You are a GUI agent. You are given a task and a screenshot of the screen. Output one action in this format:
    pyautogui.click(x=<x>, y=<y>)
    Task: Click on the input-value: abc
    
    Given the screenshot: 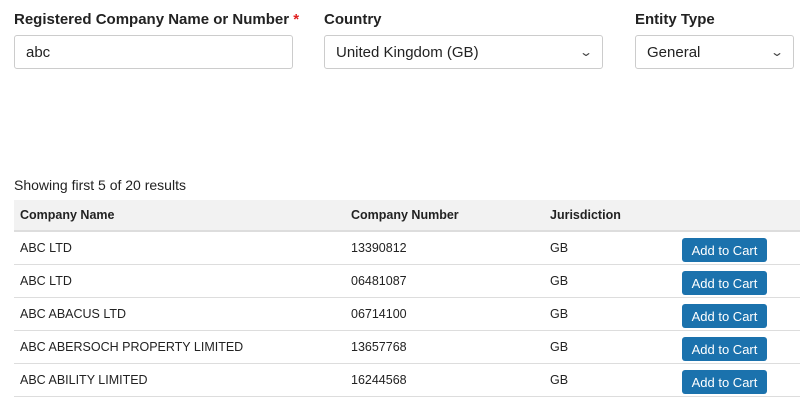 What is the action you would take?
    pyautogui.click(x=38, y=52)
    